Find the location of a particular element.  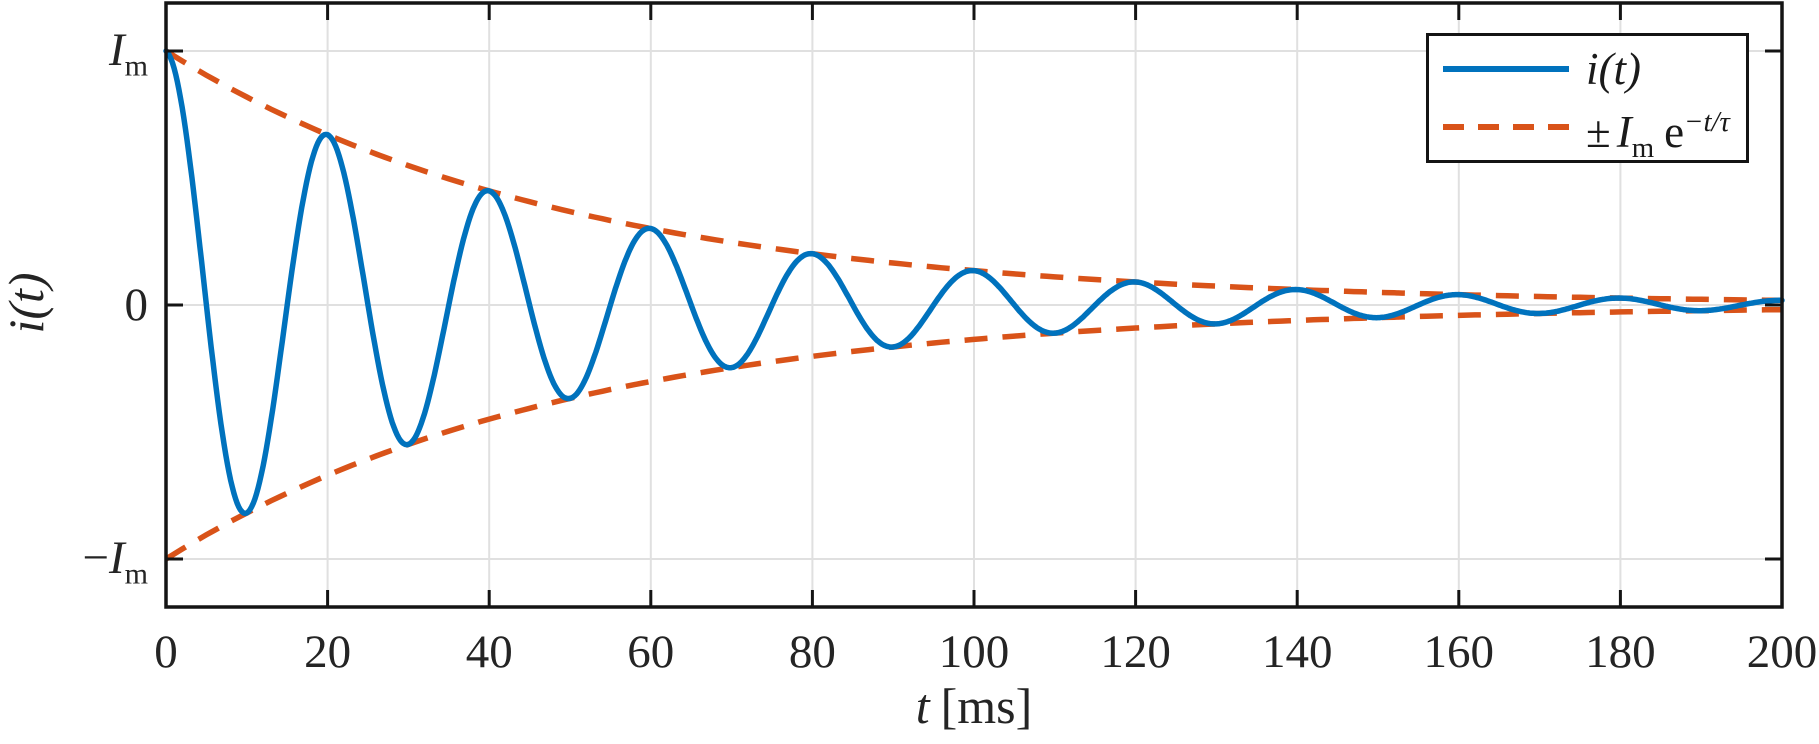

x-tick-label: 160 is located at coordinates (1459, 652).